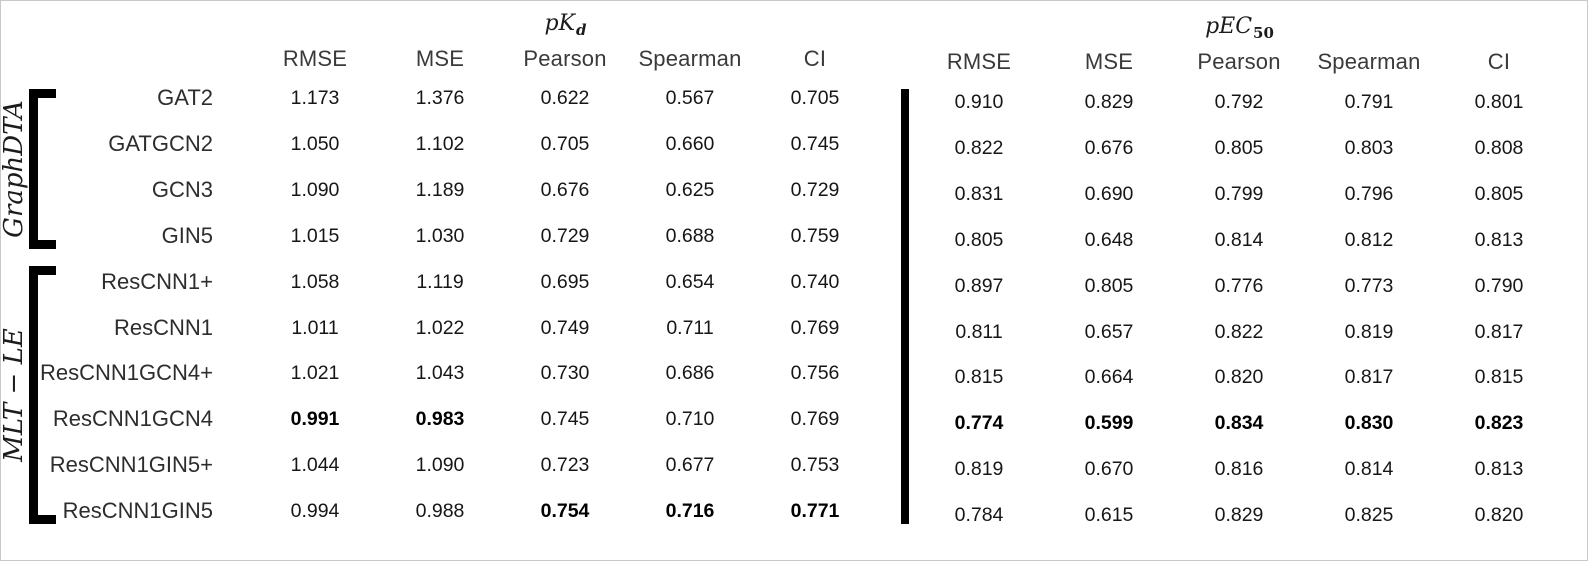 This screenshot has width=1588, height=561. What do you see at coordinates (131, 464) in the screenshot?
I see `row-label-ResCNN1GIN5+: ResCNN1GIN5+` at bounding box center [131, 464].